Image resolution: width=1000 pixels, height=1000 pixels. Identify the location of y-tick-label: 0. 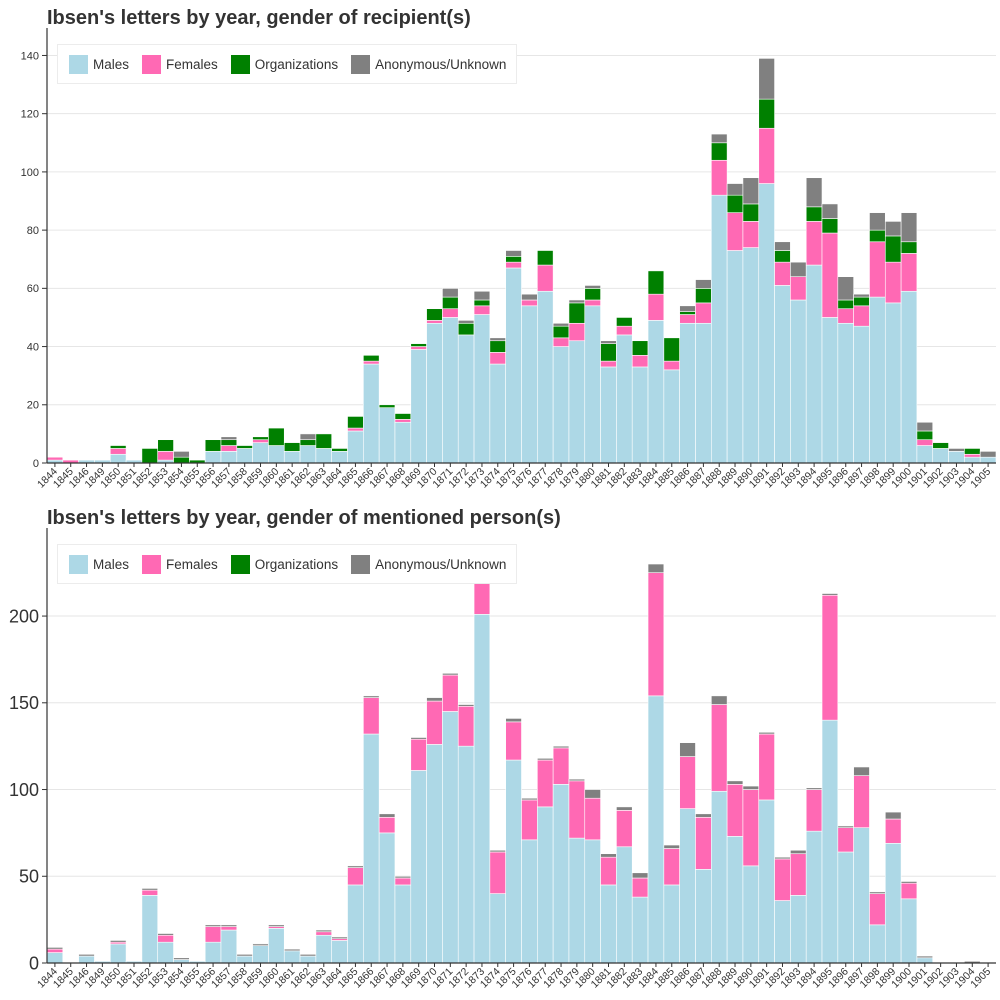
(36, 464).